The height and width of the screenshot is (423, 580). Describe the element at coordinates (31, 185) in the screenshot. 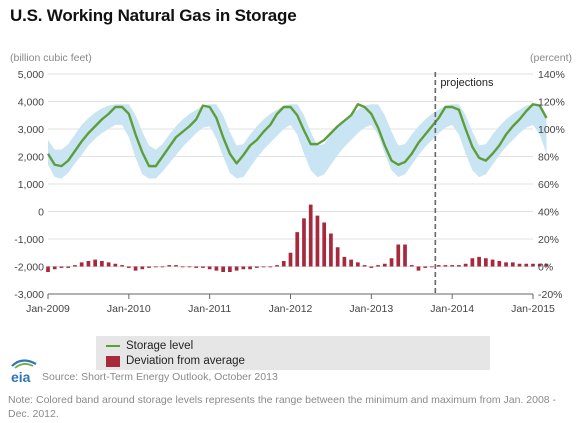

I see `y-tick-left: 1,000` at that location.